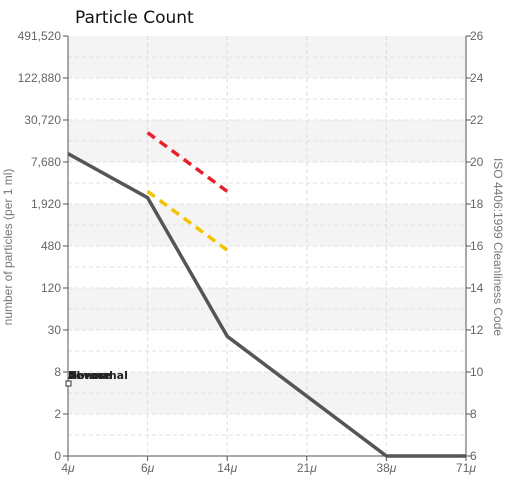 Image resolution: width=511 pixels, height=478 pixels. Describe the element at coordinates (477, 288) in the screenshot. I see `y2-tick-label: 14` at that location.